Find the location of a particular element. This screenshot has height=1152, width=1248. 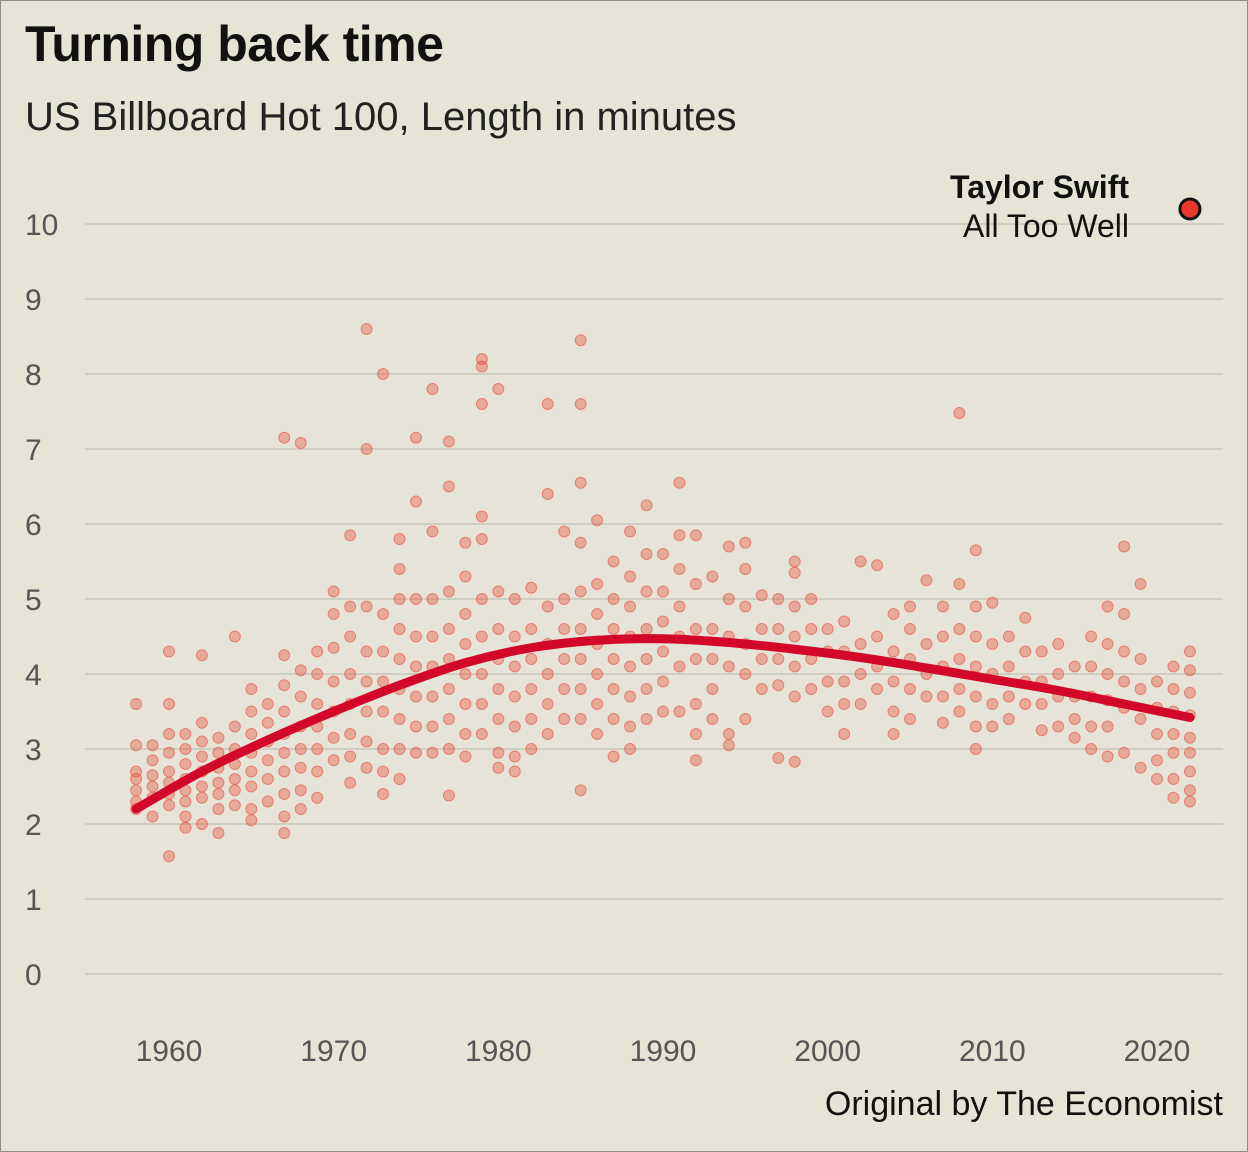

y-tick-label-4: 4 is located at coordinates (33, 675).